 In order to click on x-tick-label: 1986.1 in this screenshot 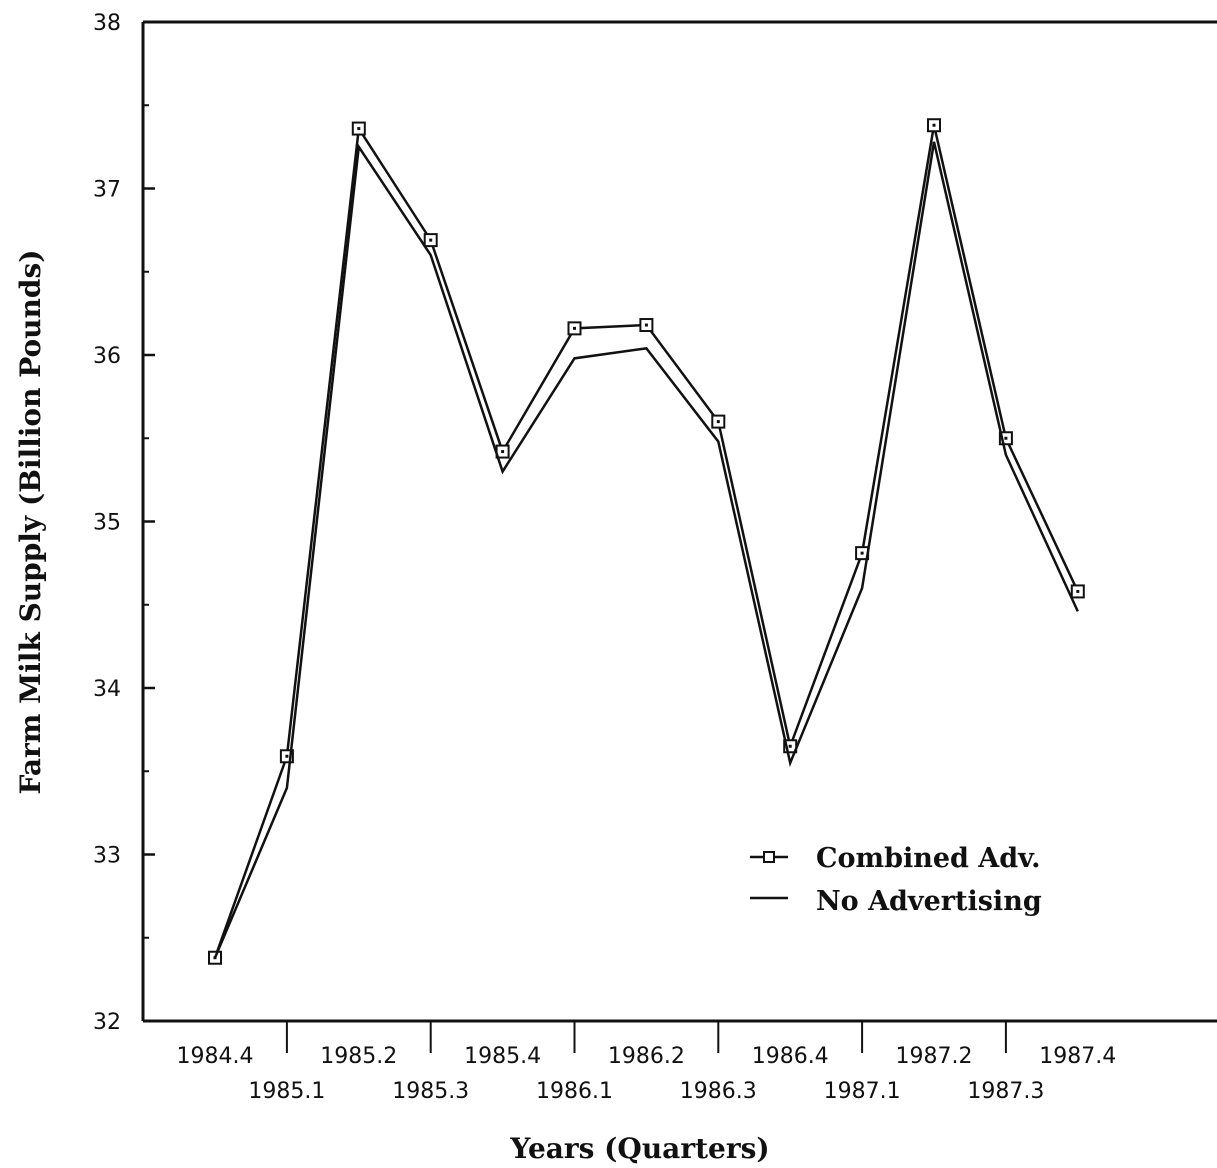, I will do `click(574, 1091)`.